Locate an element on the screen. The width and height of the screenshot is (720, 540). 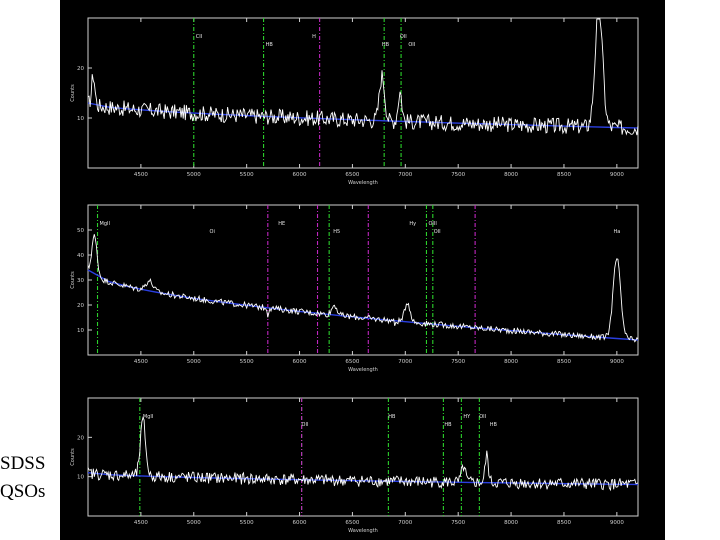
spectral-line-label: H is located at coordinates (314, 37).